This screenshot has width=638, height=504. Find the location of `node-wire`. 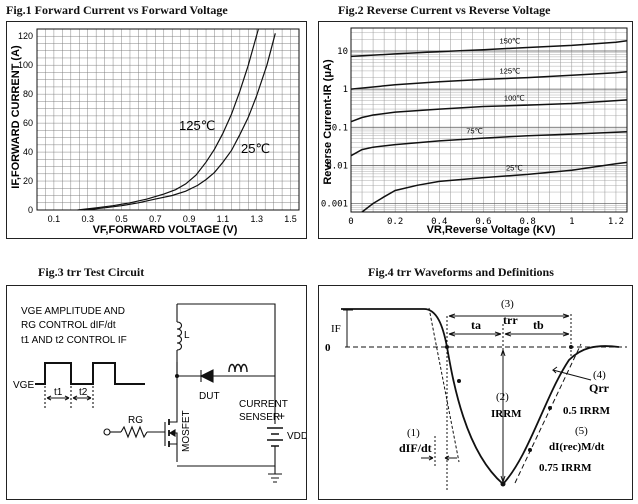

node-wire is located at coordinates (188, 369).